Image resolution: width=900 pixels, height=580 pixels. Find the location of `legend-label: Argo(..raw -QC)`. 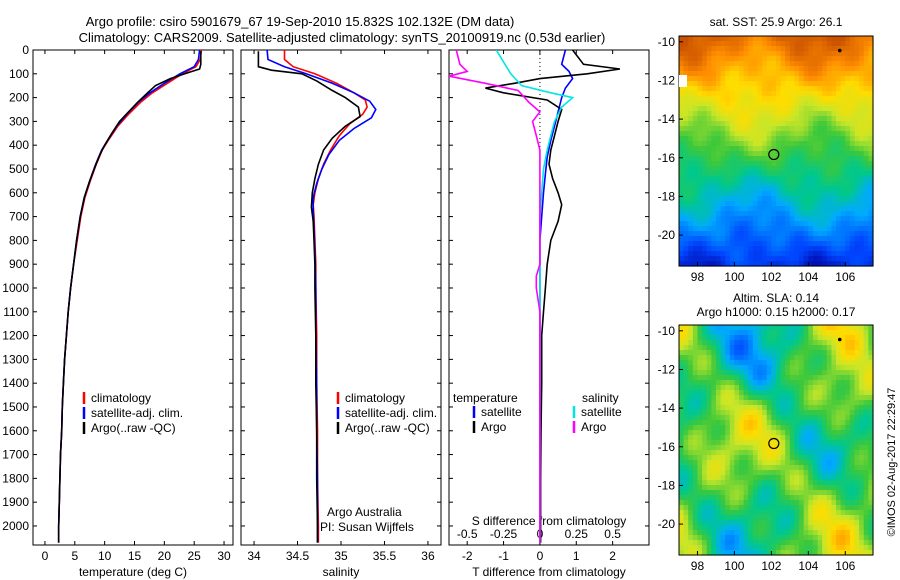

legend-label: Argo(..raw -QC) is located at coordinates (387, 428).